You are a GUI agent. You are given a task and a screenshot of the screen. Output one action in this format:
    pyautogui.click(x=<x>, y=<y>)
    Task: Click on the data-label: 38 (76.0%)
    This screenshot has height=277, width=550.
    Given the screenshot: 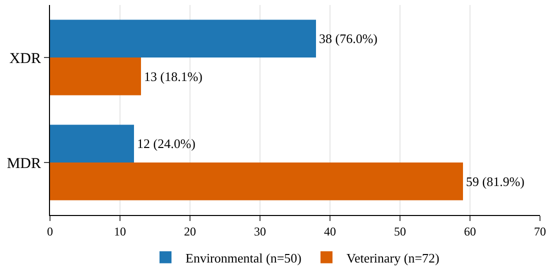 What is the action you would take?
    pyautogui.click(x=348, y=38)
    